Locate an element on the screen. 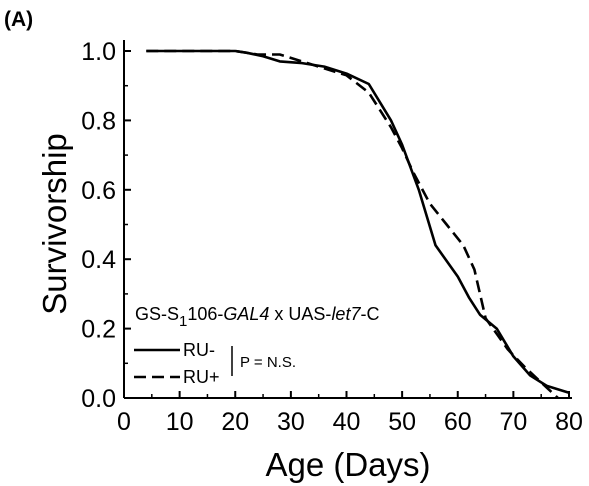  legend-label-ru-minus: RU- is located at coordinates (199, 350).